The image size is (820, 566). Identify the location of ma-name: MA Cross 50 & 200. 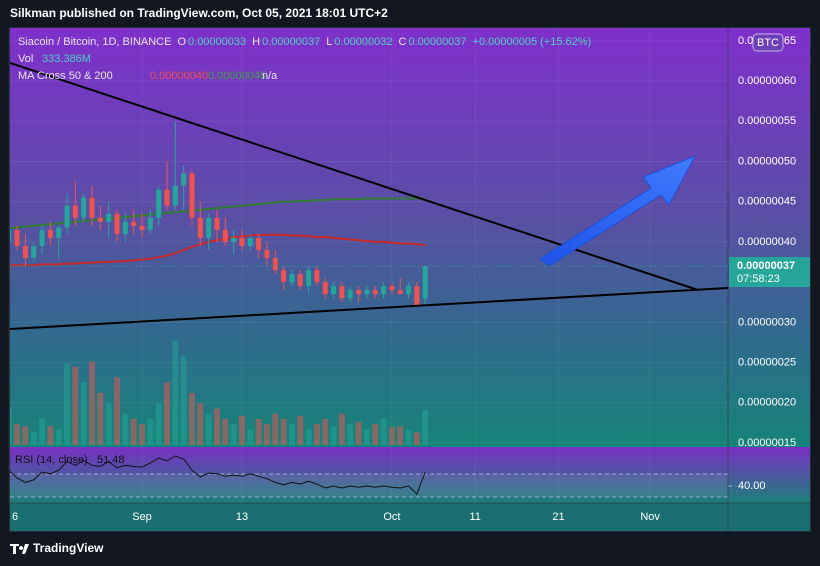
(65, 76).